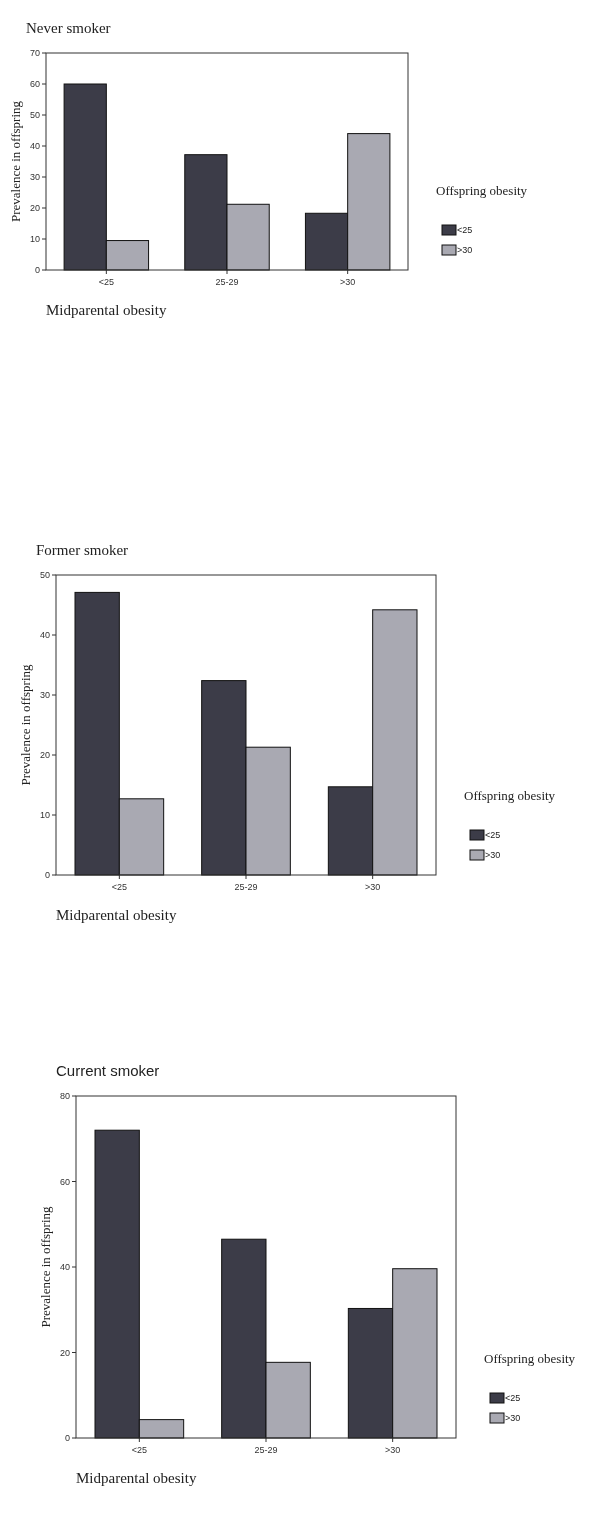 The height and width of the screenshot is (1513, 594). What do you see at coordinates (82, 550) in the screenshot?
I see `chart-title: Former smoker` at bounding box center [82, 550].